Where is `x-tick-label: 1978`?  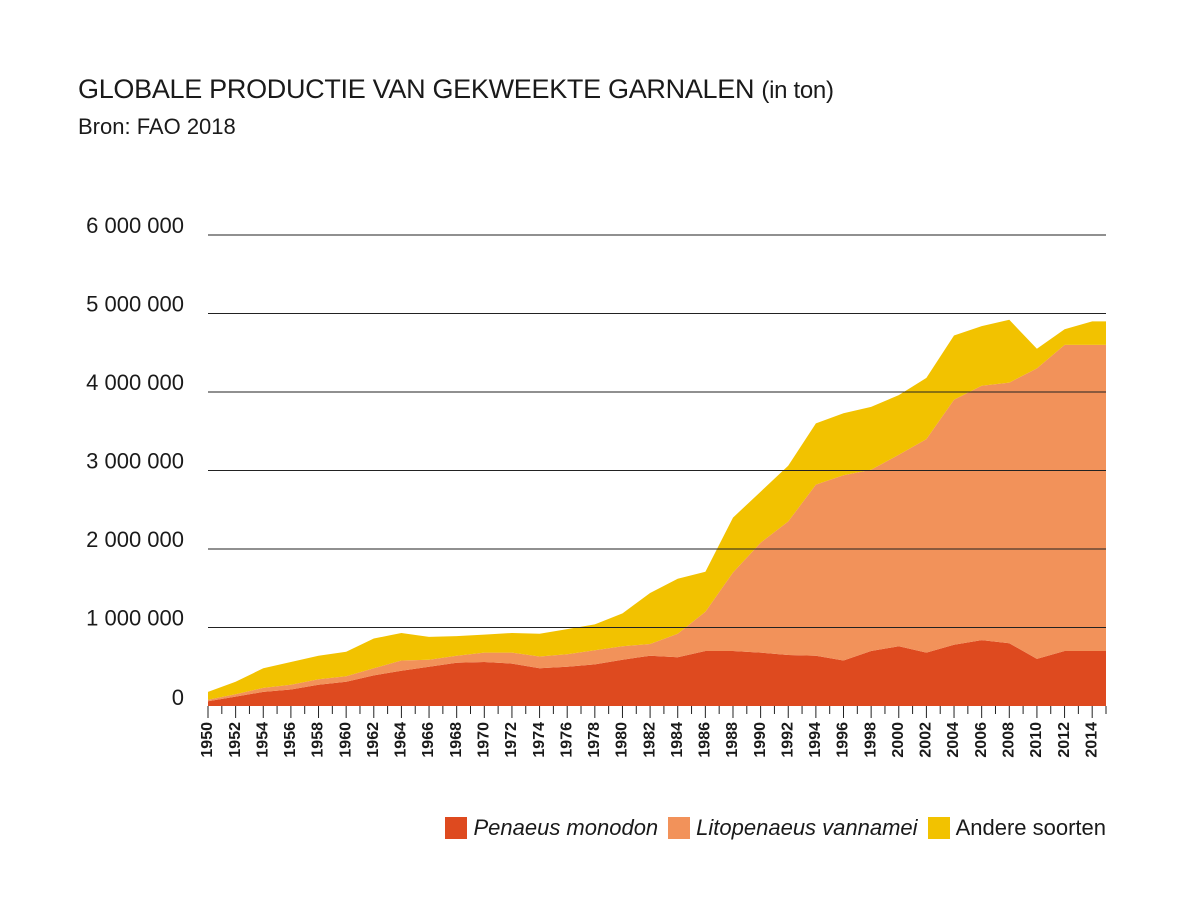
x-tick-label: 1978 is located at coordinates (594, 740).